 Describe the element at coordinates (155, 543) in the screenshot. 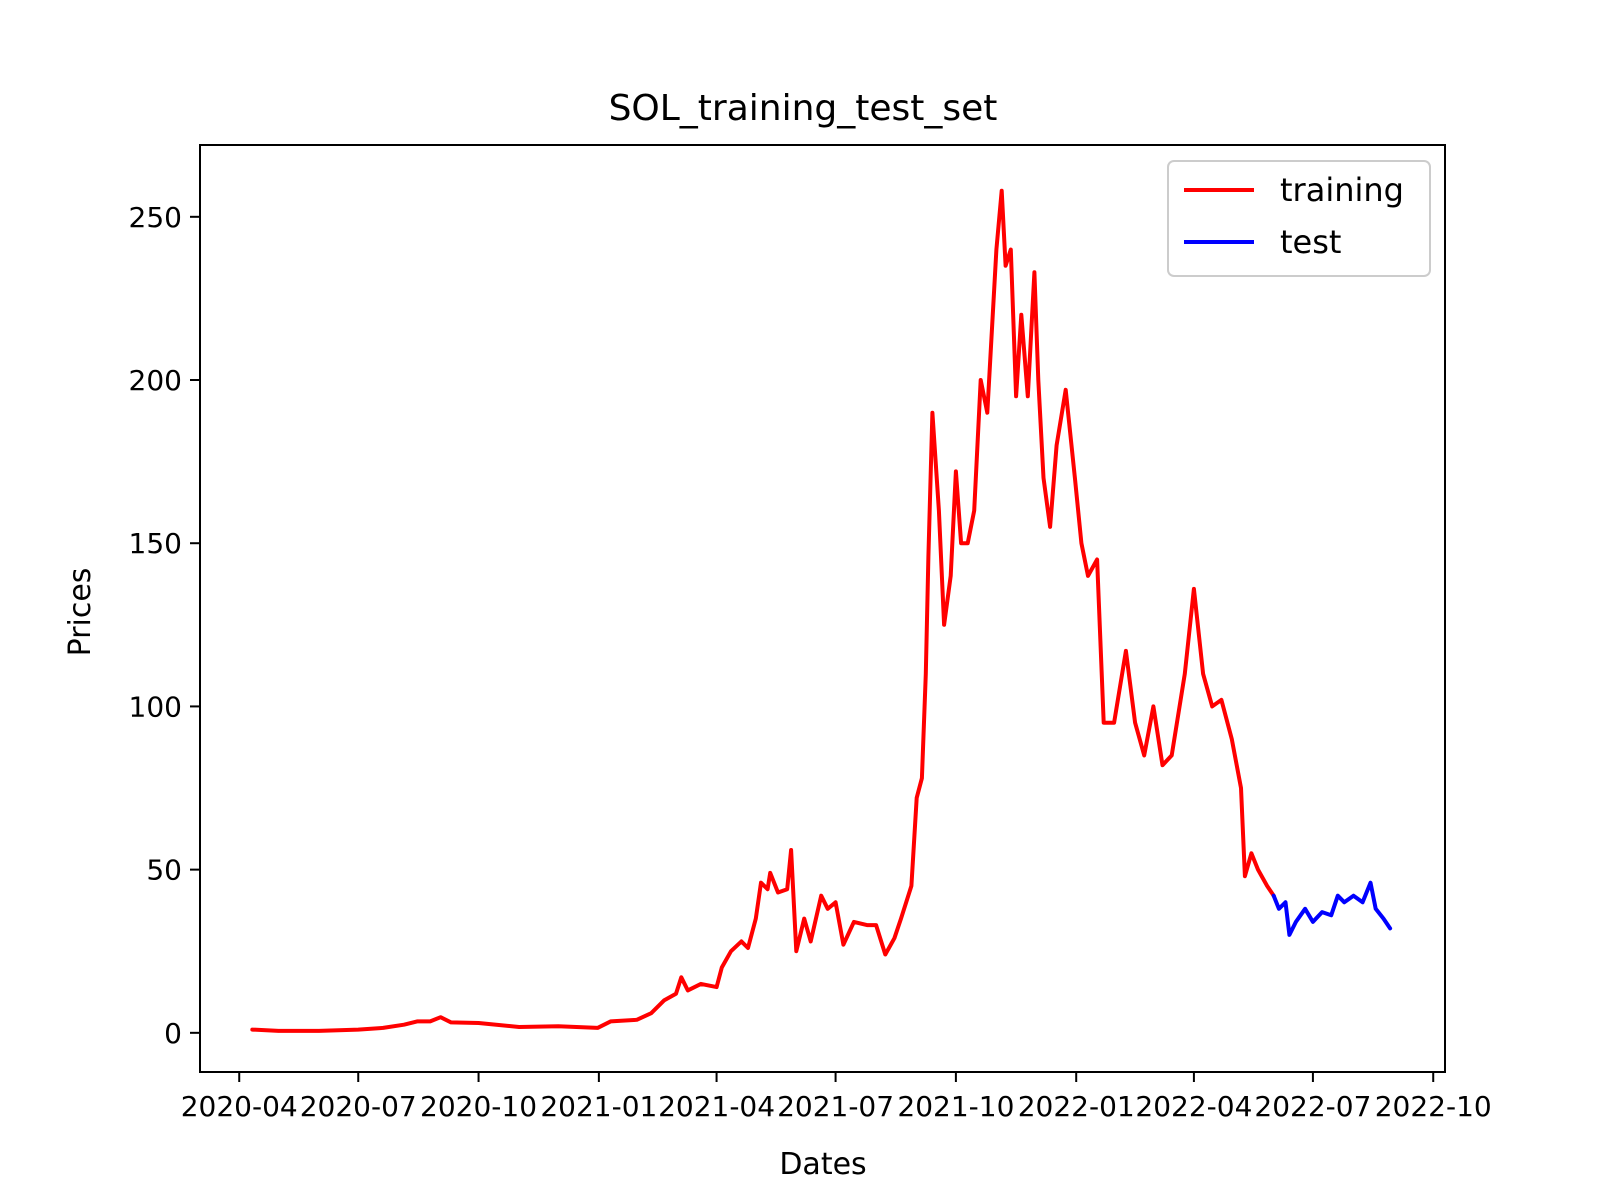

I see `y-tick-label: 150` at that location.